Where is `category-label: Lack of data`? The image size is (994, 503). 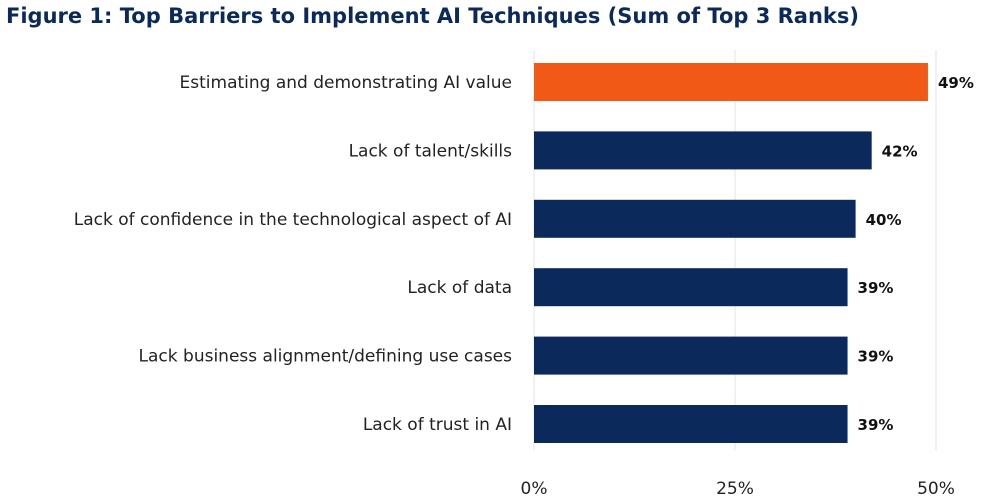 category-label: Lack of data is located at coordinates (459, 288).